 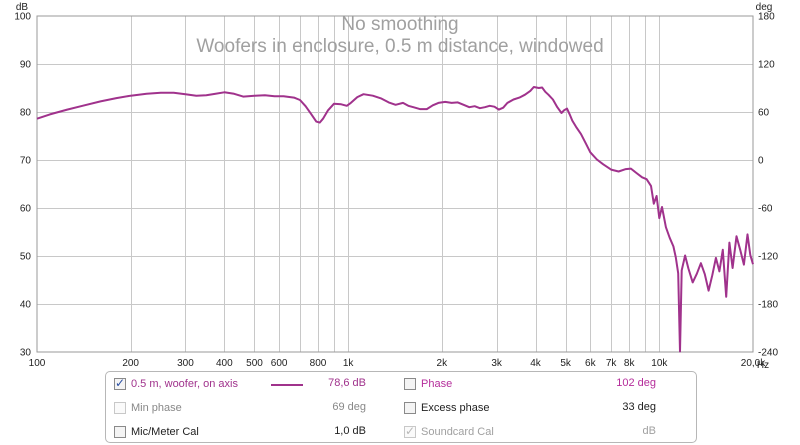 I want to click on x-tick-label: 200, so click(x=130, y=363).